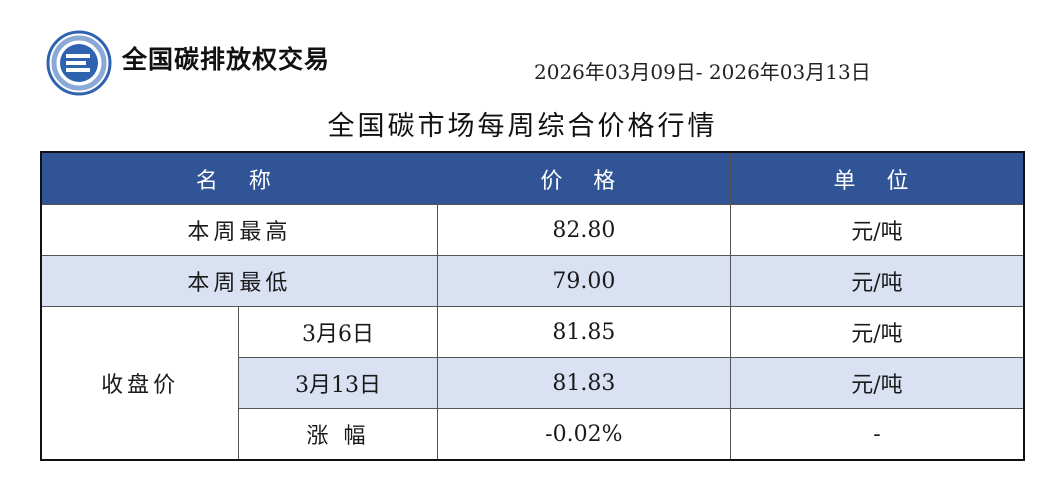  I want to click on table-row: 本周最低 79.00 元/吨, so click(532, 281).